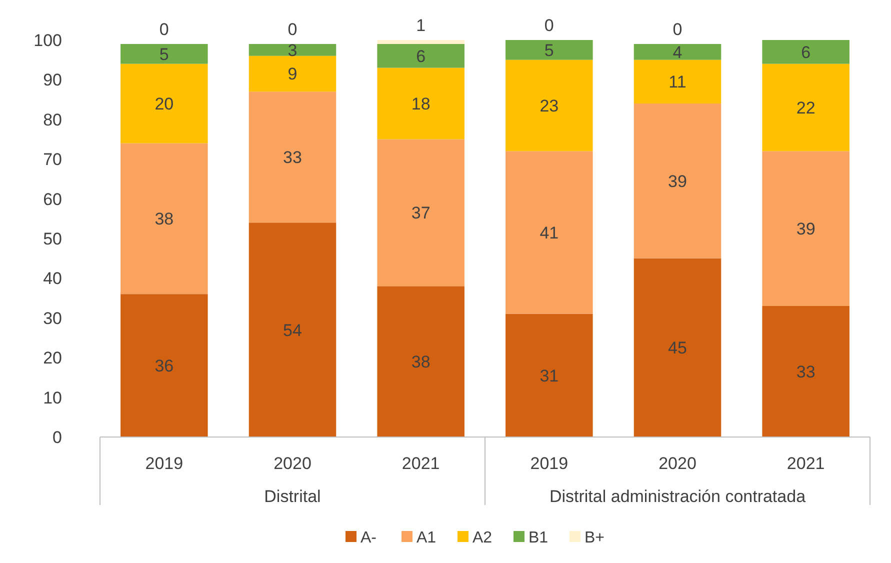  I want to click on y-tick-label: 10, so click(52, 398).